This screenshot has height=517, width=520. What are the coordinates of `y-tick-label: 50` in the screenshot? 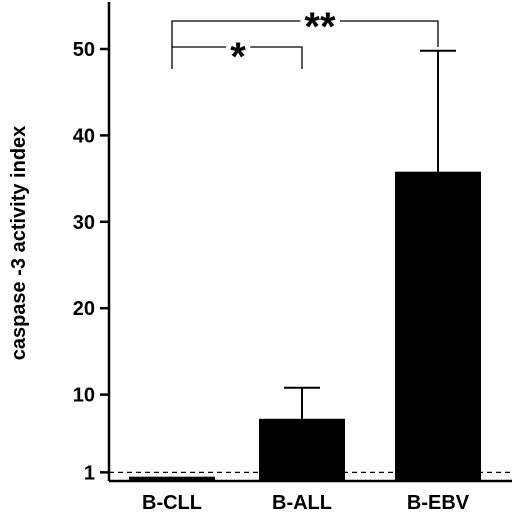 It's located at (84, 50).